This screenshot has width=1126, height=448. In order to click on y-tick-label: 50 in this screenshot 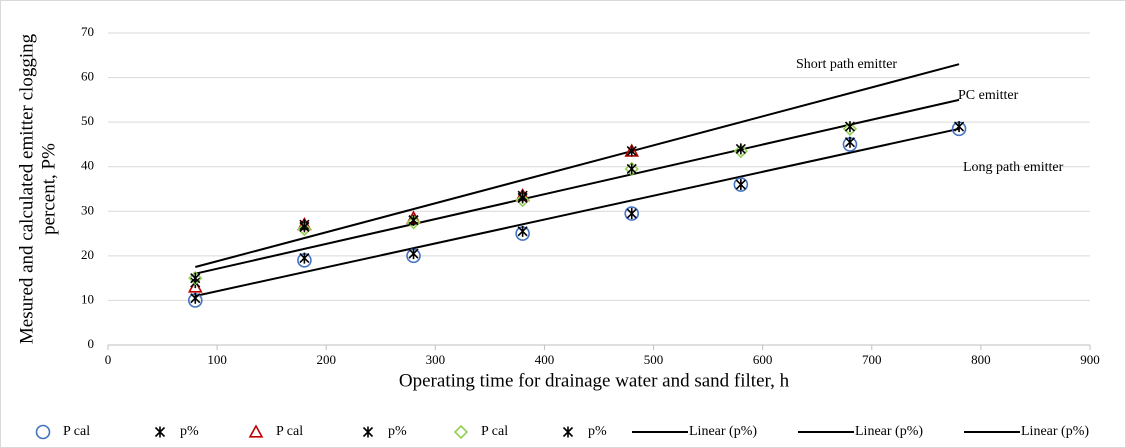, I will do `click(87, 120)`.